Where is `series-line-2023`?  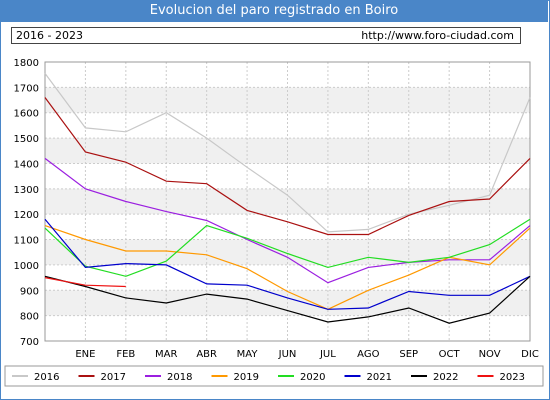 series-line-2023 is located at coordinates (85, 282).